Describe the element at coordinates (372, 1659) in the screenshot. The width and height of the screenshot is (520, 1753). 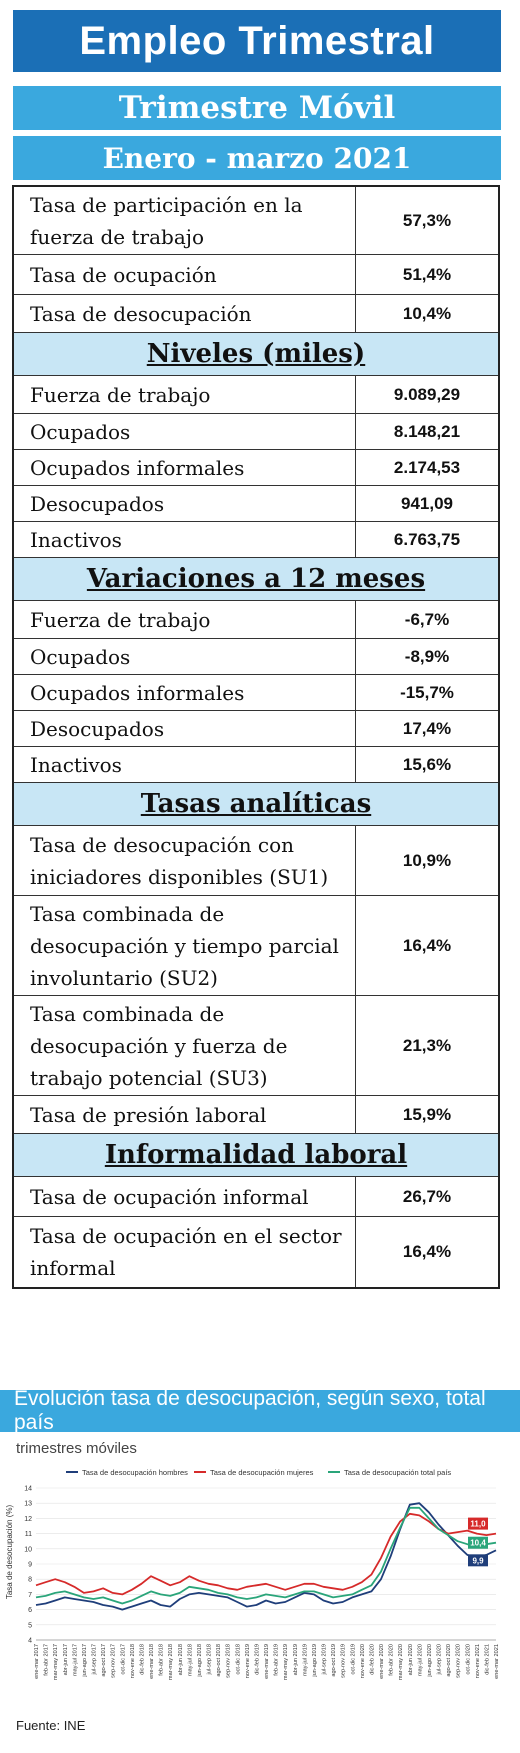
I see `x-tick-label: dic-feb 2020` at that location.